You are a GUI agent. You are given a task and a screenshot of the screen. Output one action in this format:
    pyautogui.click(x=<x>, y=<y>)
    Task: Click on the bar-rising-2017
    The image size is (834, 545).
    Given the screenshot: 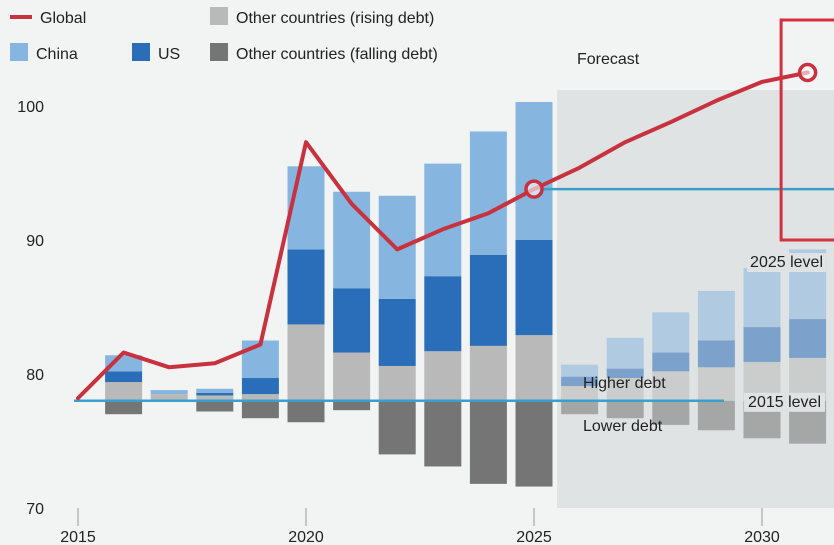 What is the action you would take?
    pyautogui.click(x=169, y=397)
    